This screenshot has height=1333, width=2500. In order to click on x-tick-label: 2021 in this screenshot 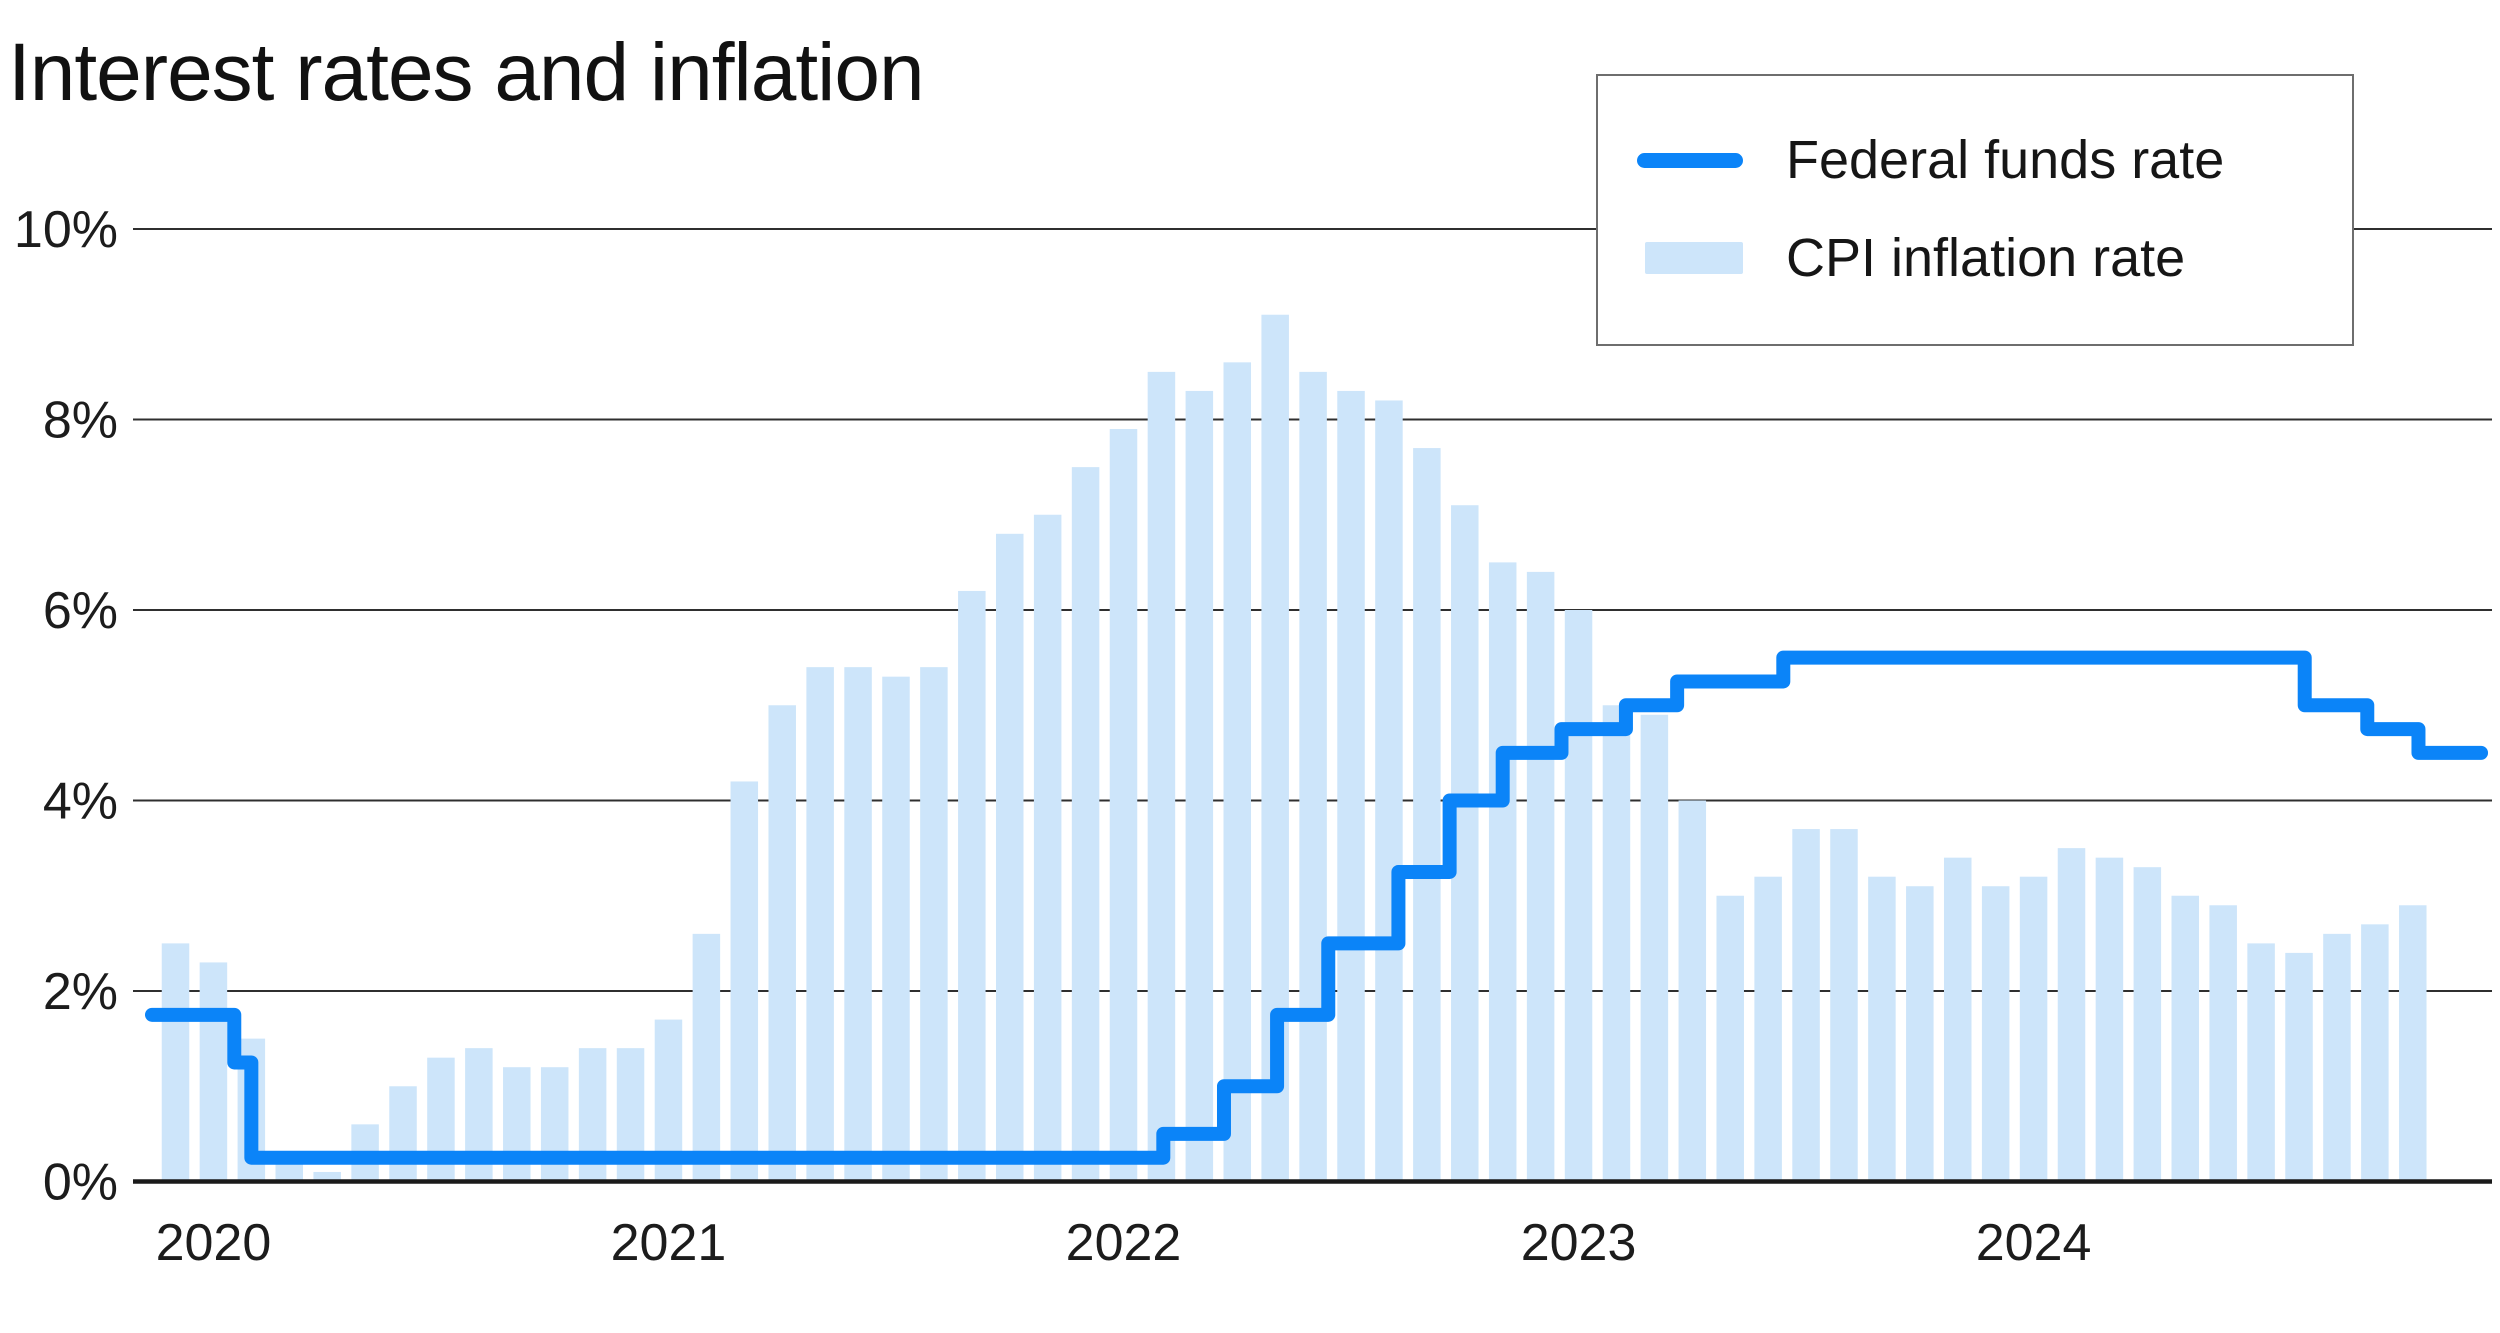, I will do `click(669, 1243)`.